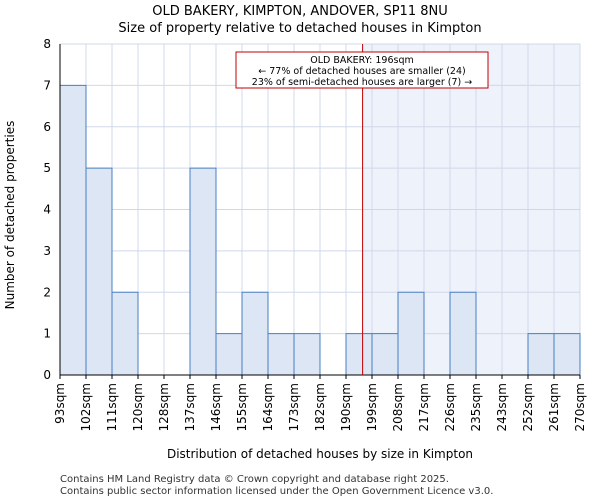 The height and width of the screenshot is (500, 600). I want to click on x-tick-label: 270sqm, so click(580, 407).